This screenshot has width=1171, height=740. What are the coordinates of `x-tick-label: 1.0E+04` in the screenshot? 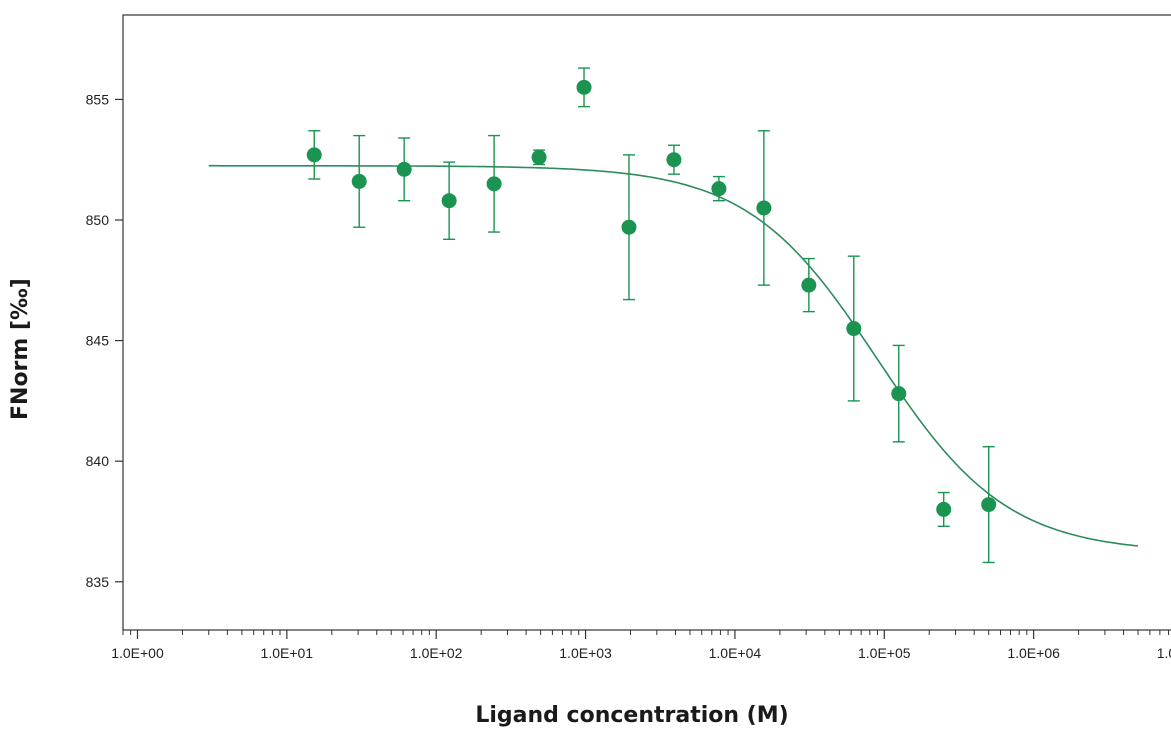 It's located at (735, 653).